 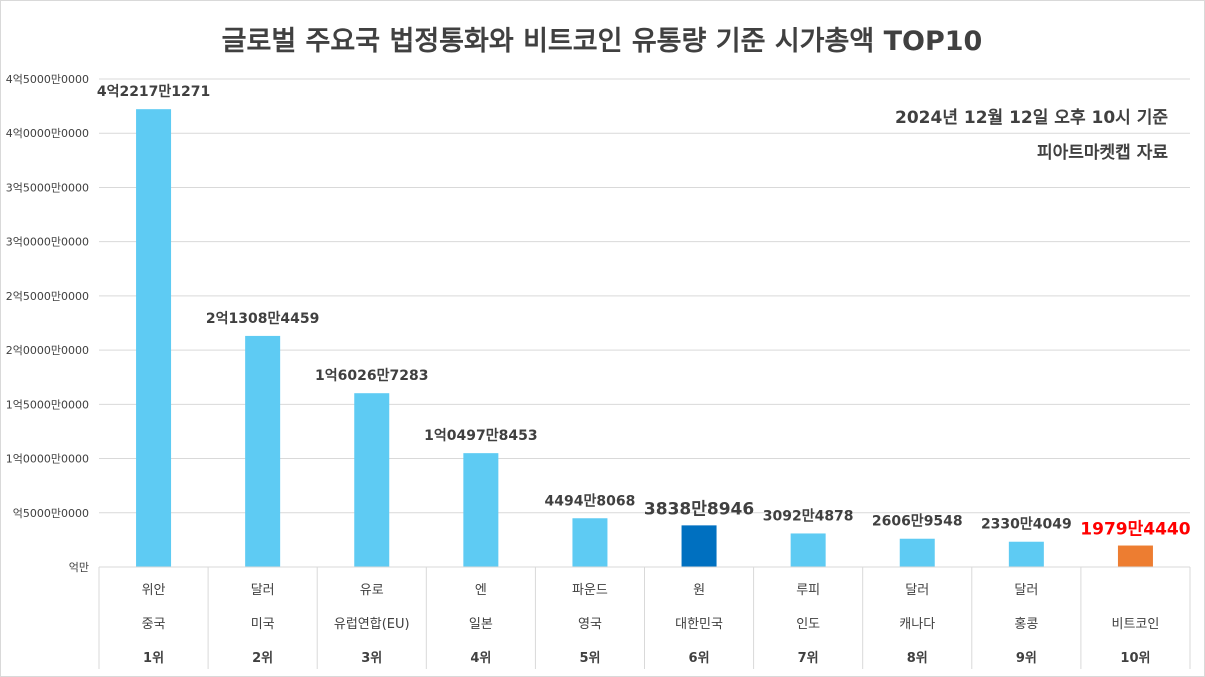 What do you see at coordinates (1102, 153) in the screenshot?
I see `annotation-source: 피아트마켓캡 자료` at bounding box center [1102, 153].